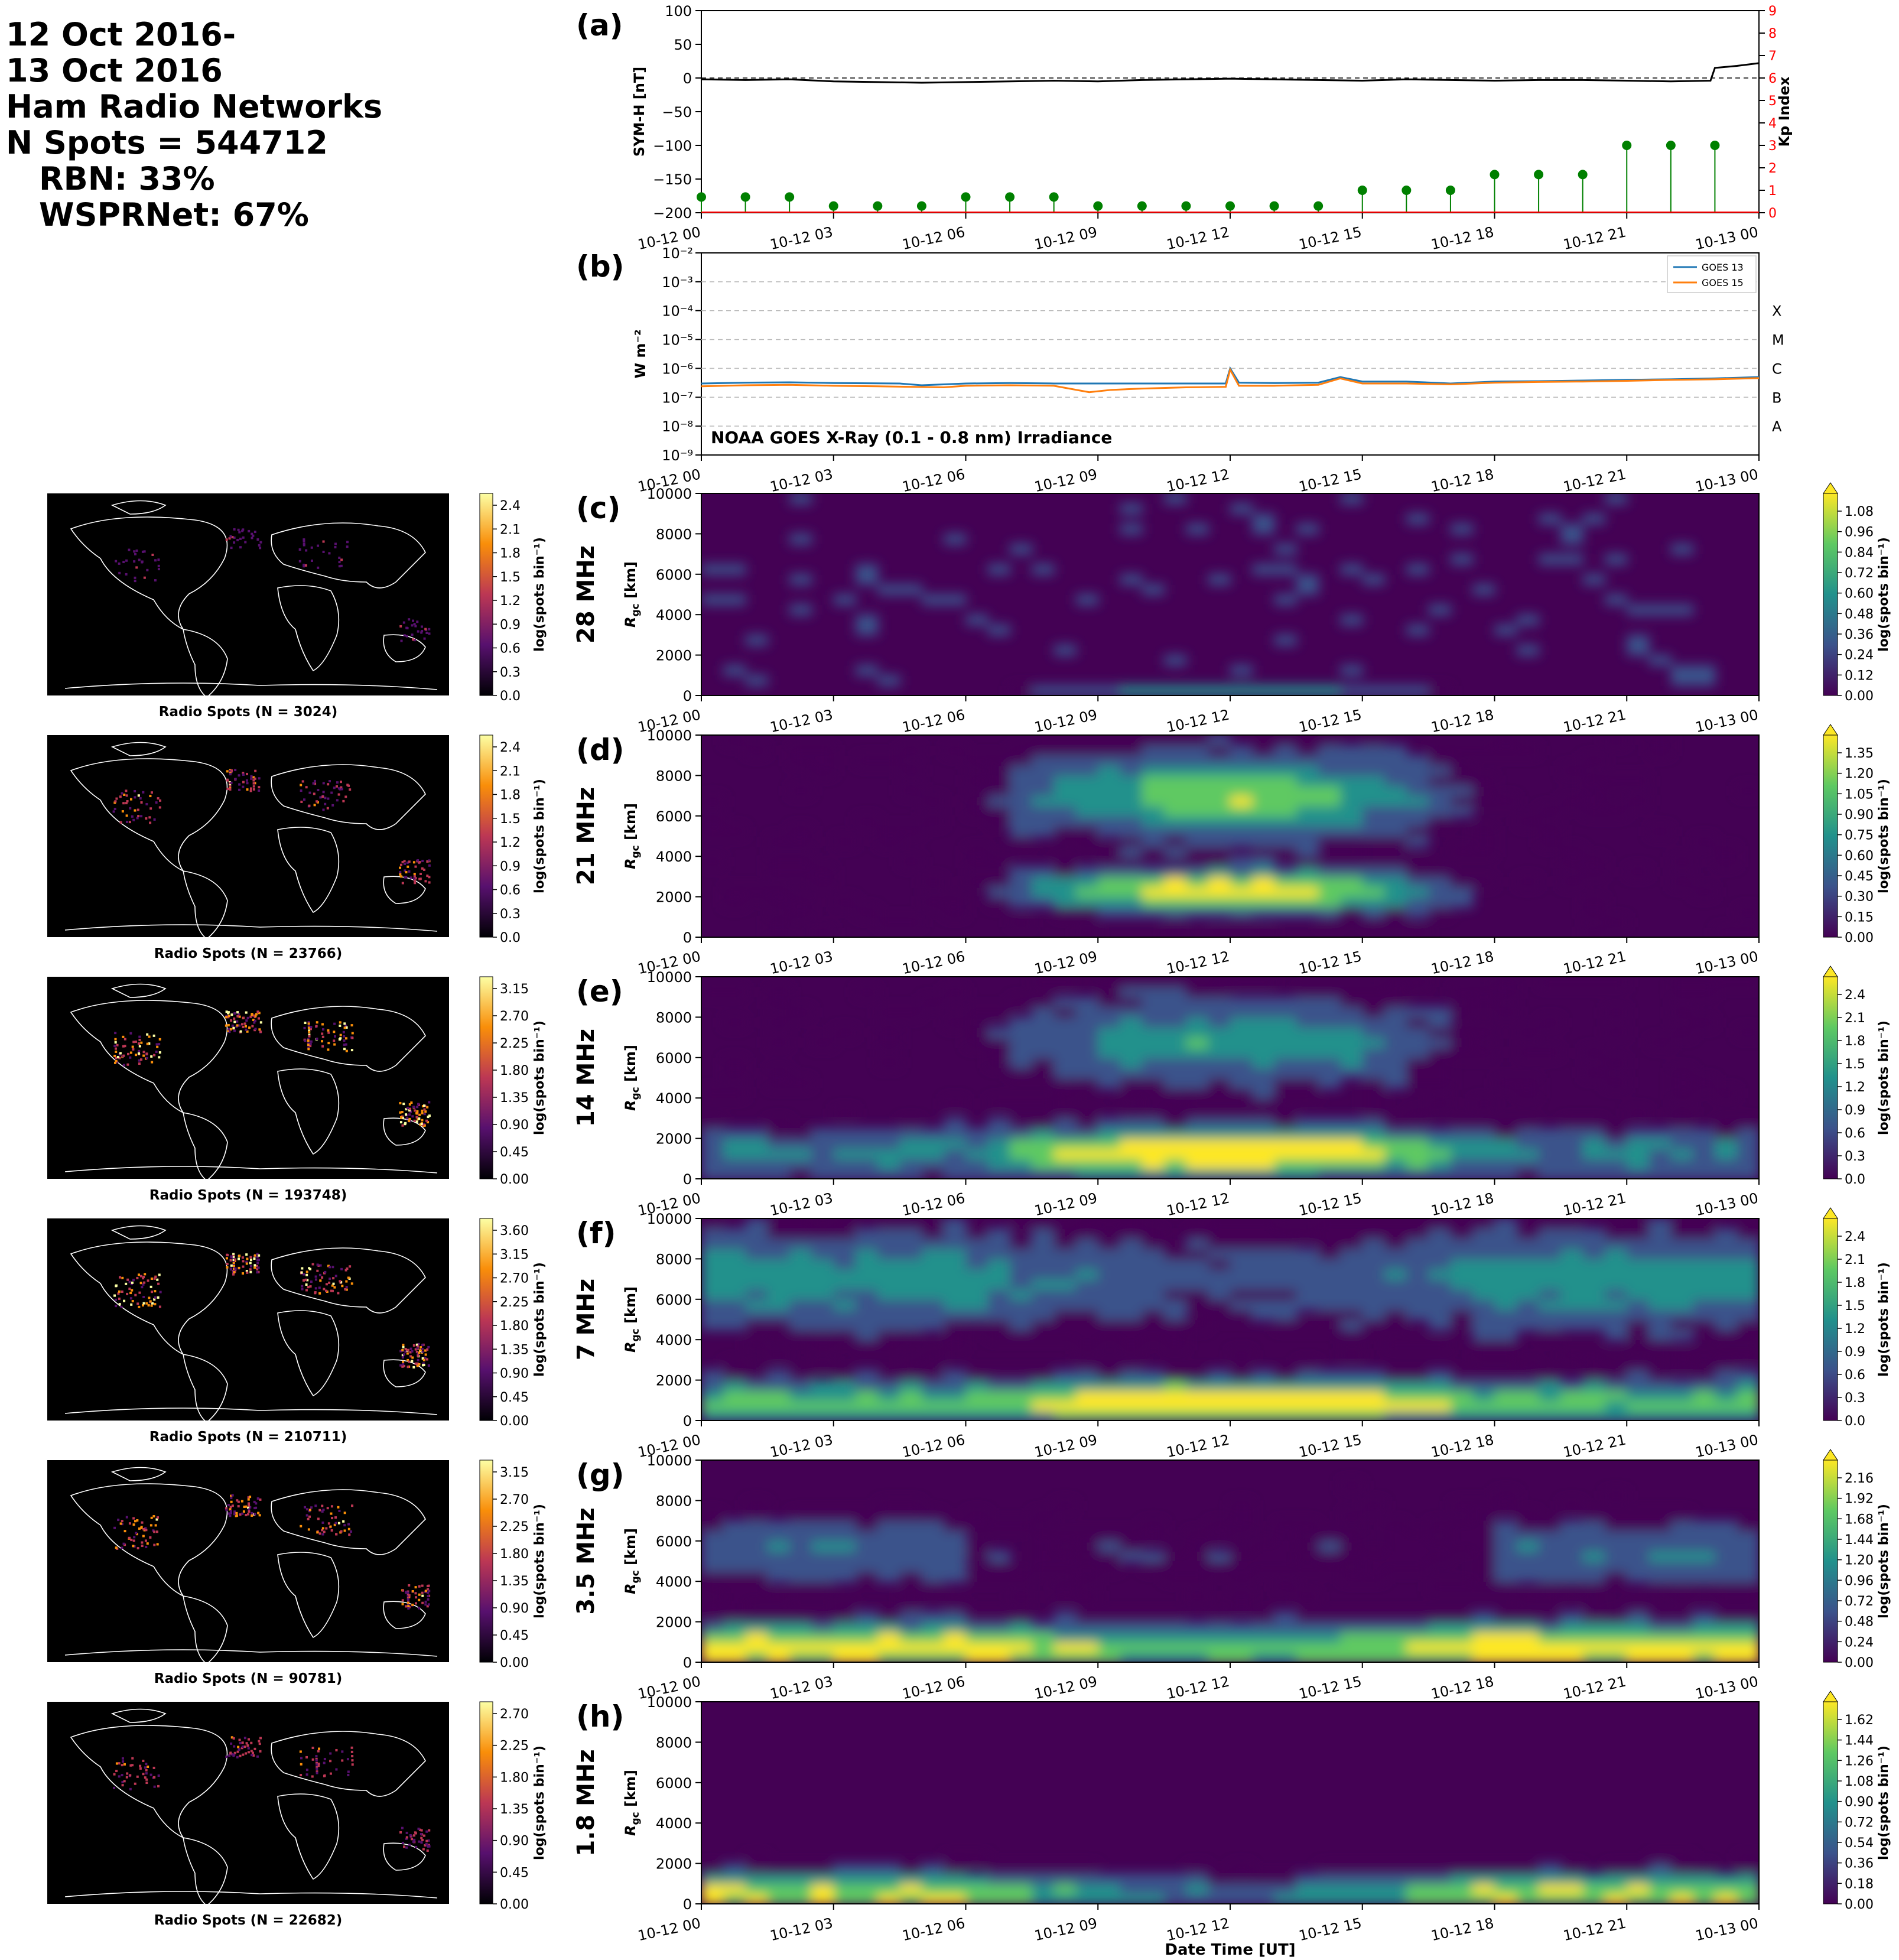  I want to click on x-tick-label: 10-13 00, so click(1727, 1929).